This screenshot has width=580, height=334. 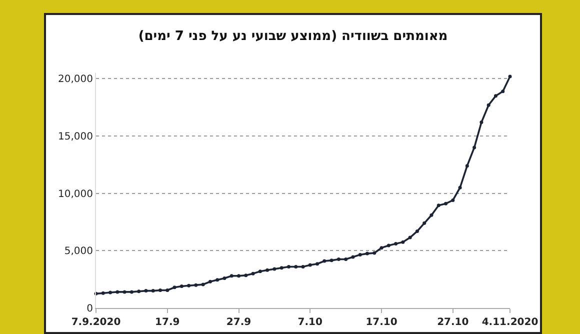 I want to click on x-tick-label: 17.10, so click(x=382, y=322).